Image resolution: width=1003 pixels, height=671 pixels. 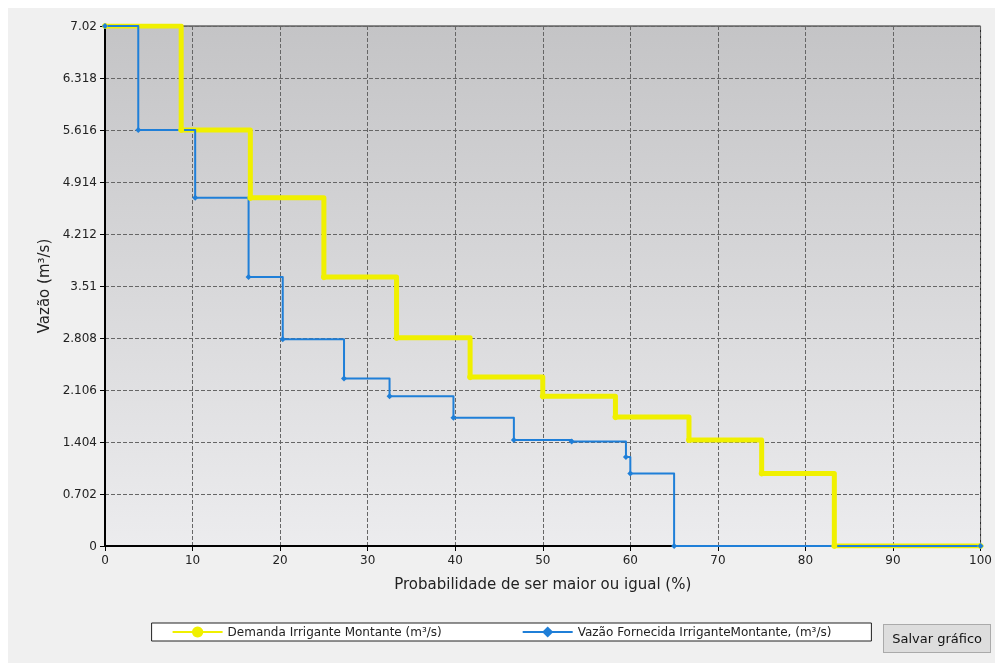 What do you see at coordinates (543, 560) in the screenshot?
I see `x-tick-label: 50` at bounding box center [543, 560].